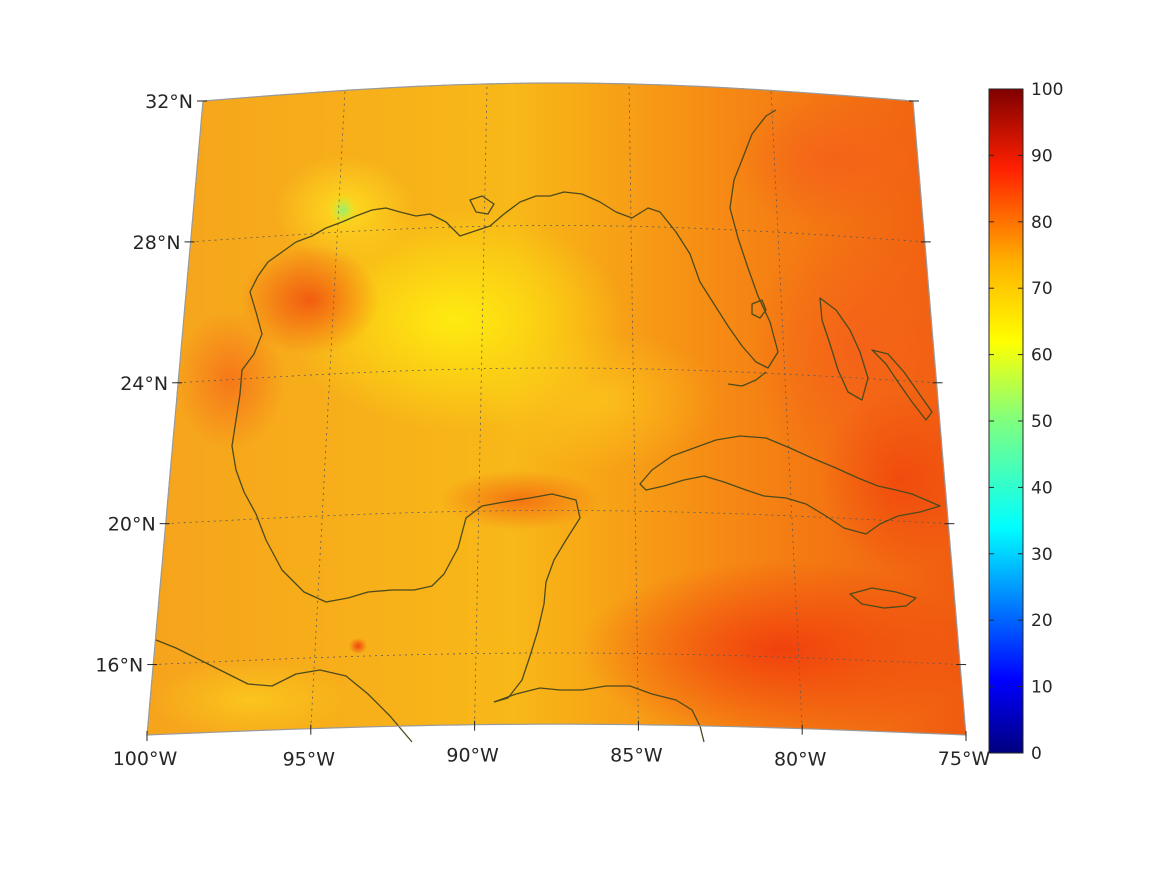  I want to click on coastline-mexico, so click(406, 489).